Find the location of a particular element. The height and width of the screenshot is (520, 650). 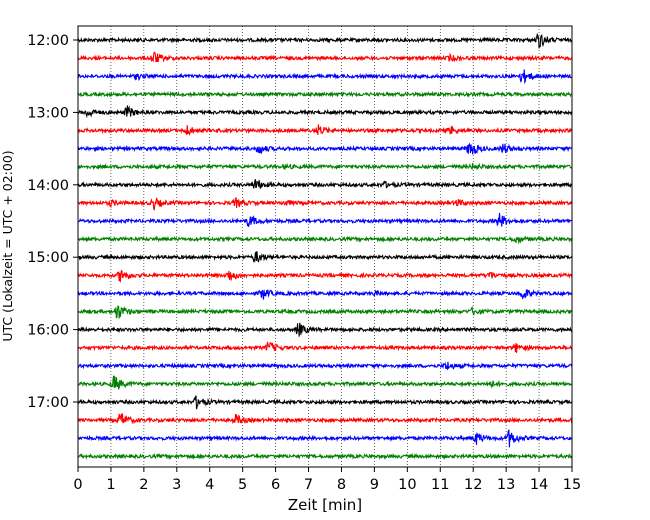

x-tick-label: 12 is located at coordinates (473, 485).